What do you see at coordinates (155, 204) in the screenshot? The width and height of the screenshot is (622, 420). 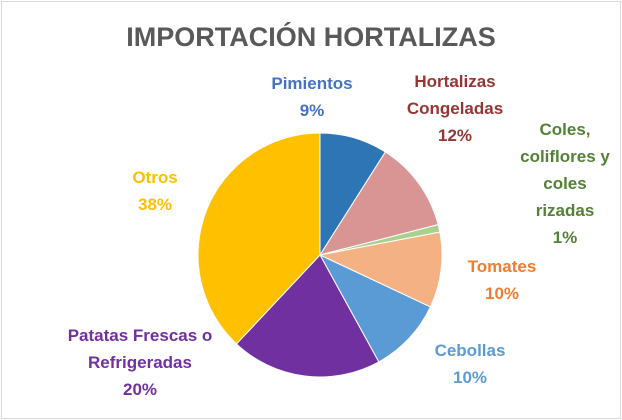 I see `value-label: 38%` at bounding box center [155, 204].